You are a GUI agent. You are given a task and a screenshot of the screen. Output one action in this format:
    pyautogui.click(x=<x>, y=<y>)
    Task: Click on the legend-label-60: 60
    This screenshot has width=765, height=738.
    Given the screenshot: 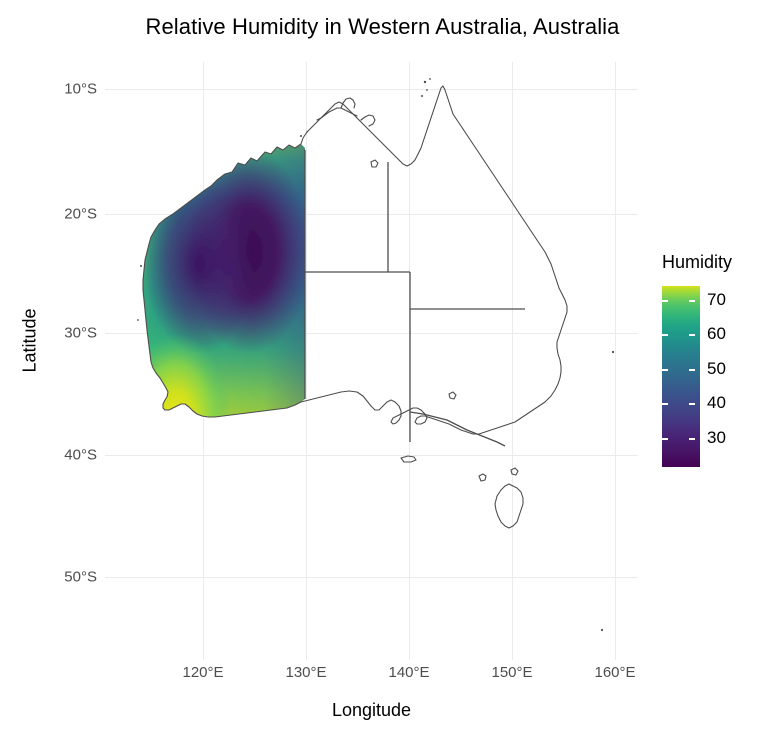 What is the action you would take?
    pyautogui.click(x=716, y=333)
    